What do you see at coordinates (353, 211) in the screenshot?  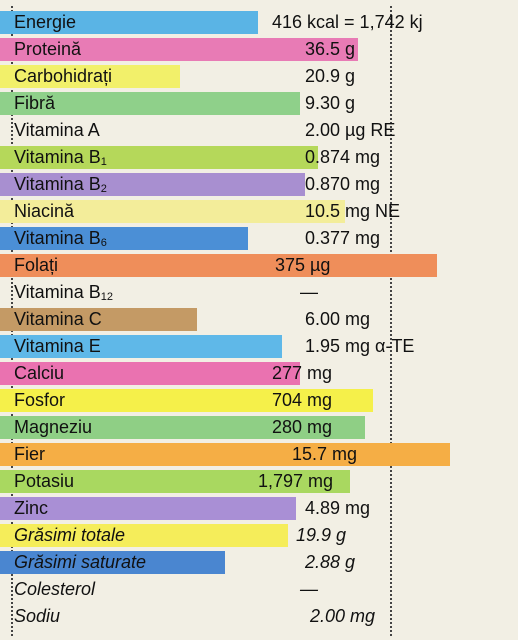 I see `row-value: 10.5 mg NE` at bounding box center [353, 211].